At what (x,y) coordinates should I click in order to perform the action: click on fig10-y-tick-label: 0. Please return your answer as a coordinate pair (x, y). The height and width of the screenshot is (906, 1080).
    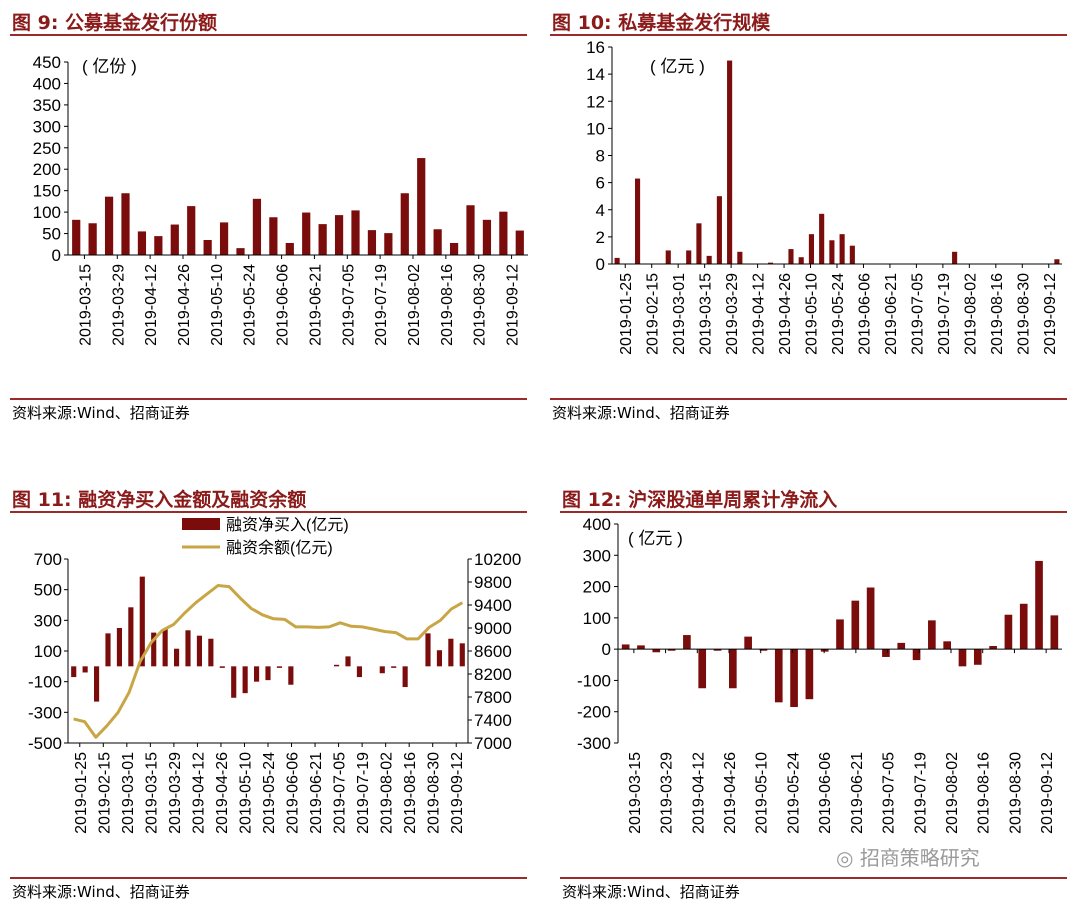
    Looking at the image, I should click on (600, 264).